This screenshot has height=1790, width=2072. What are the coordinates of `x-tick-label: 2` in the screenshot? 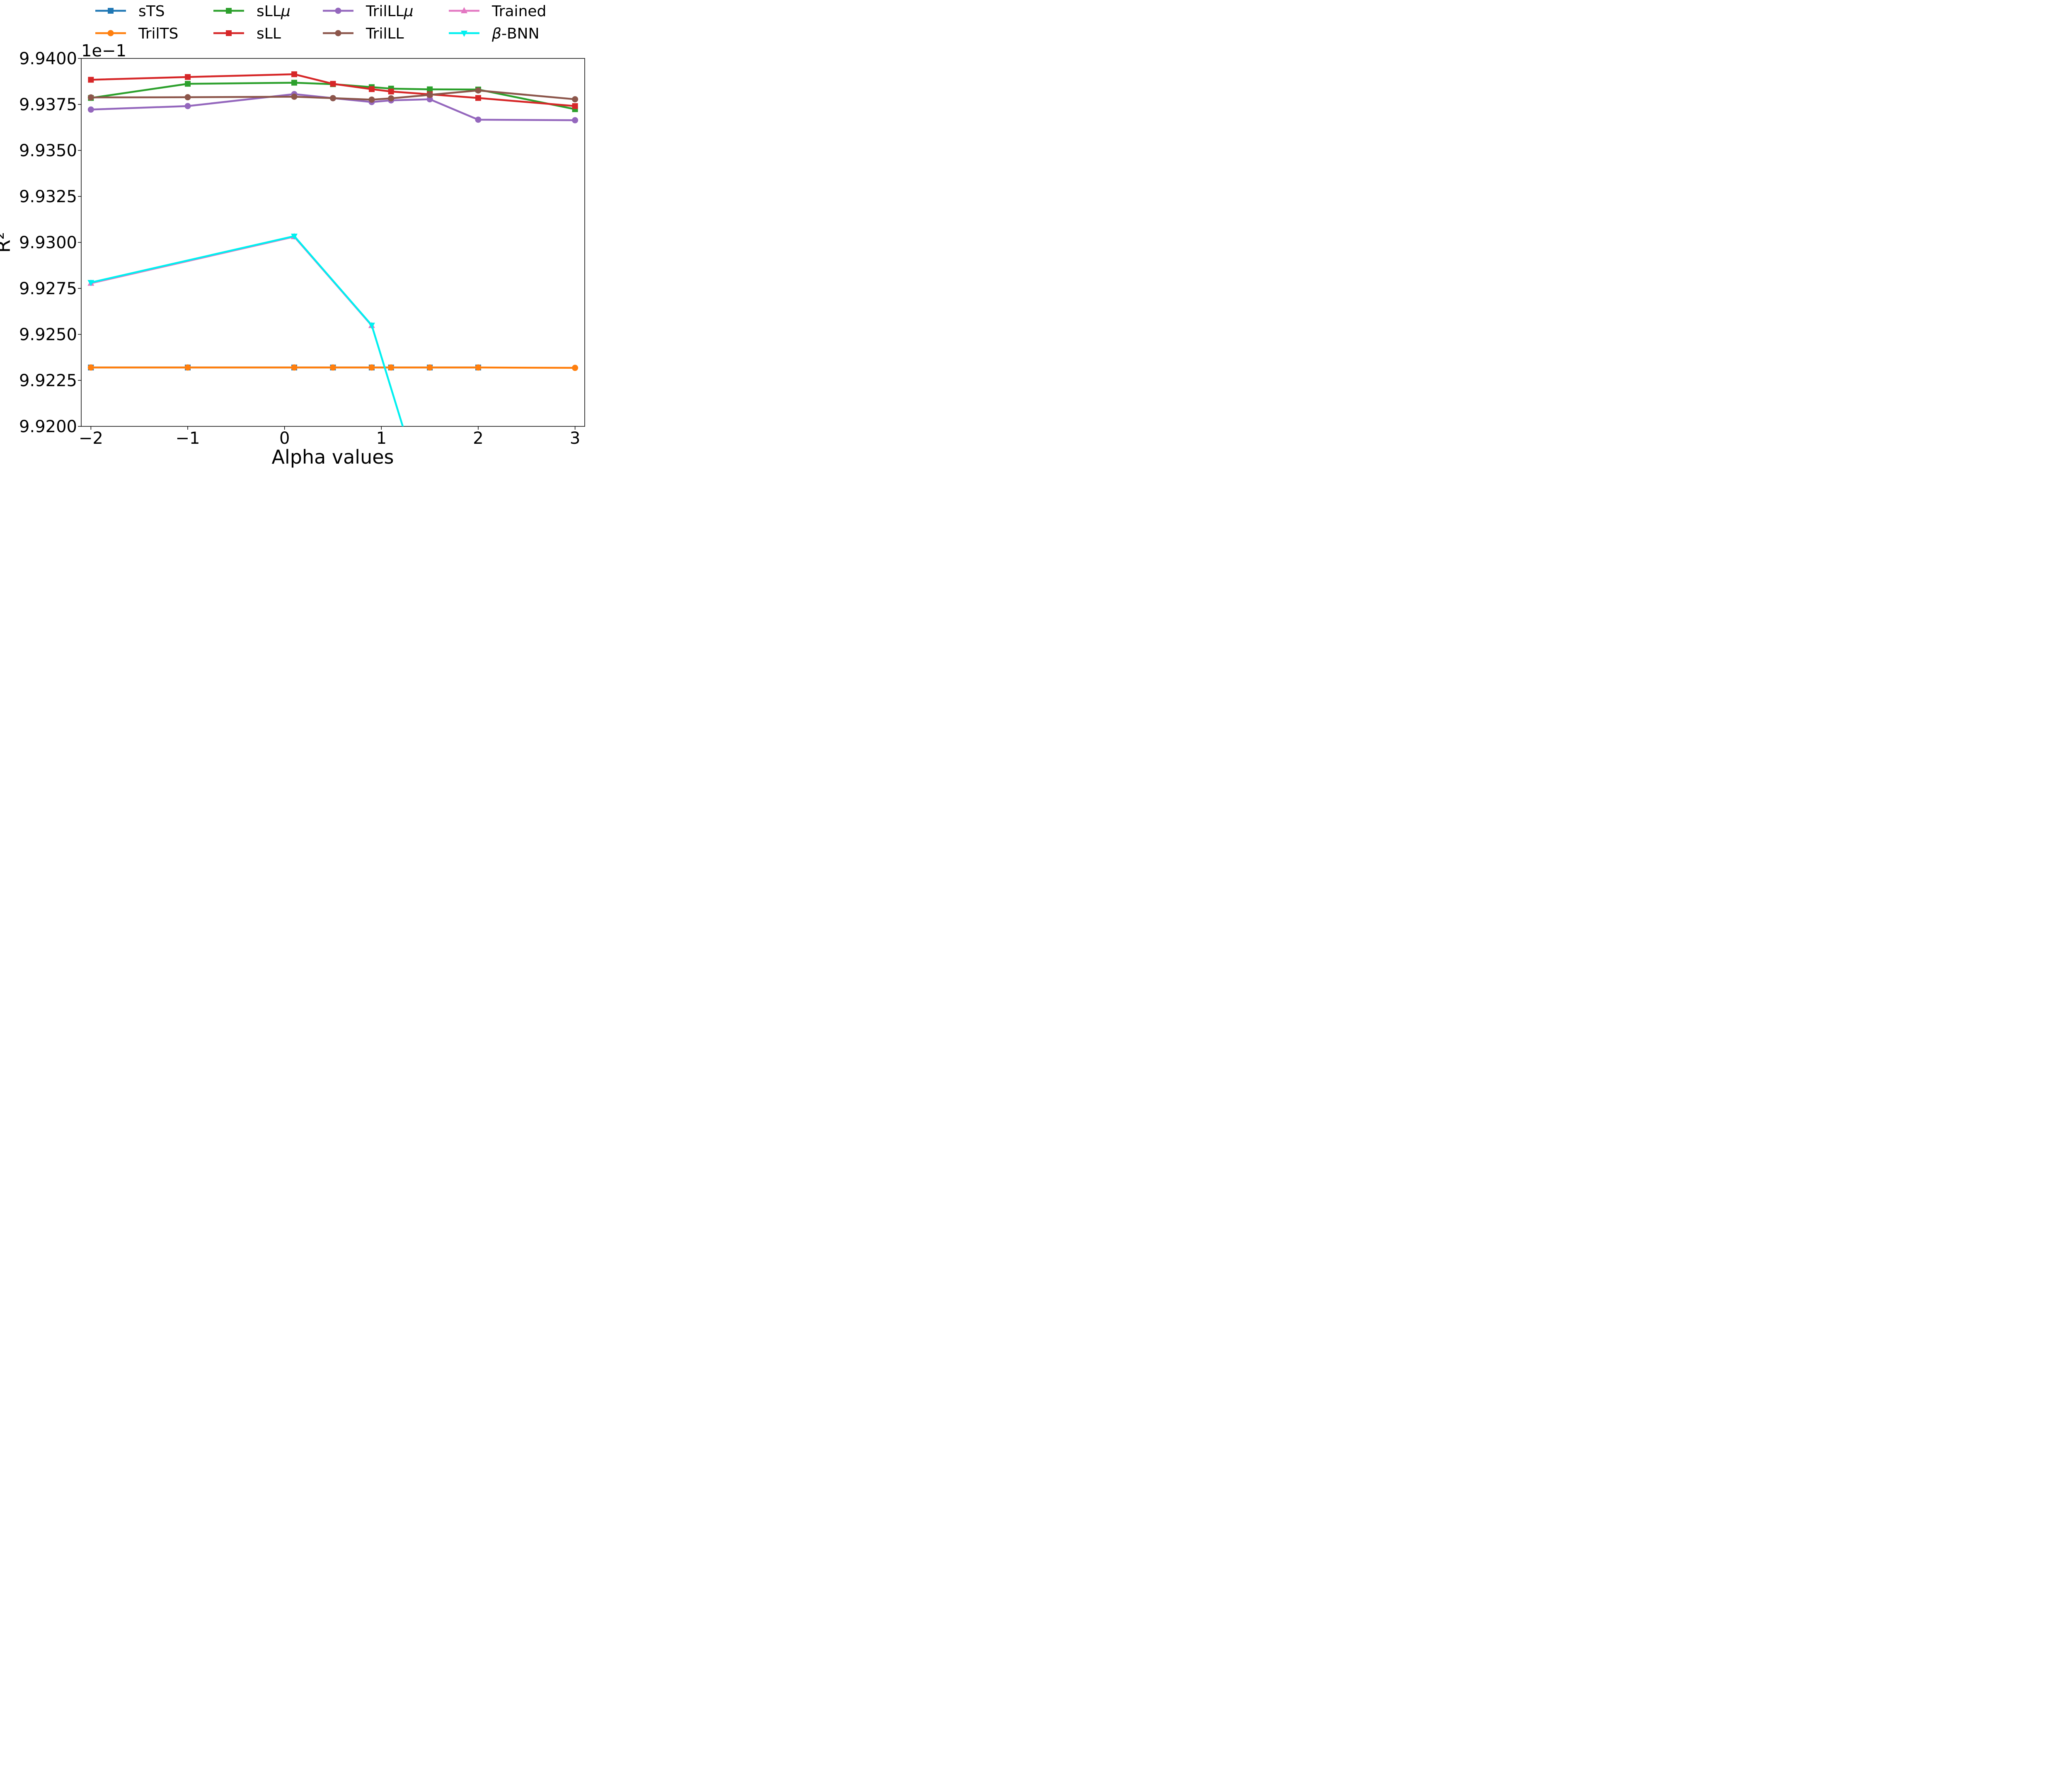 It's located at (478, 438).